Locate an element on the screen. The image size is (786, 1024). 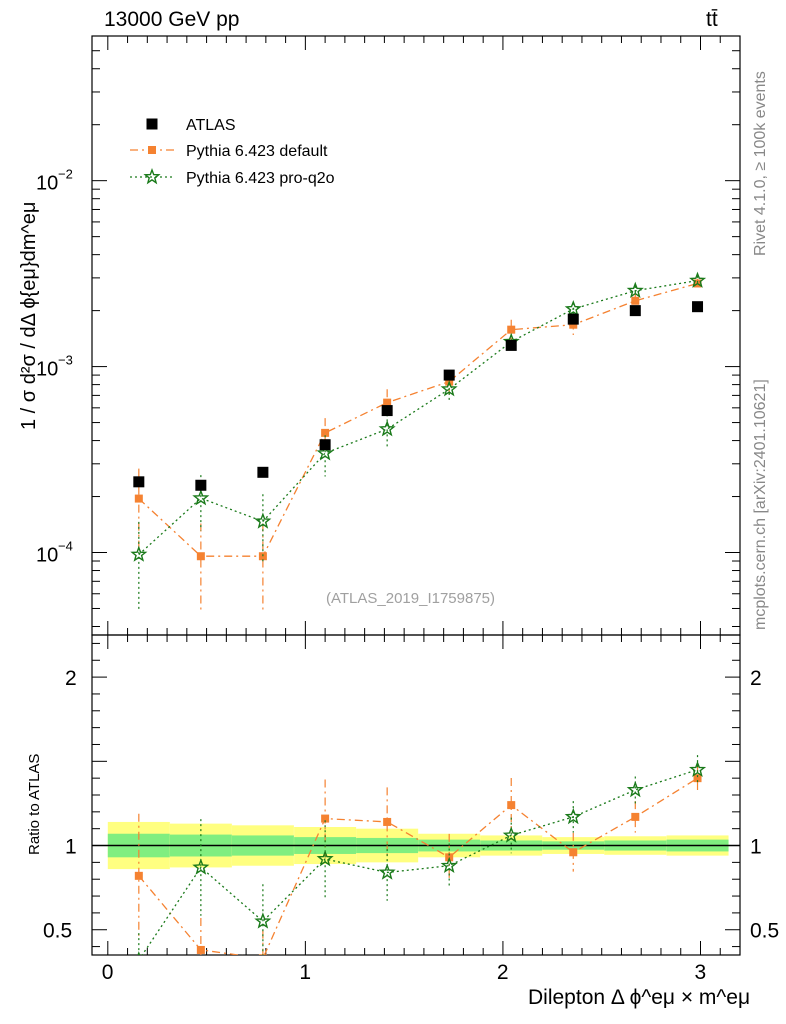
x-tick-label: 1 is located at coordinates (305, 972).